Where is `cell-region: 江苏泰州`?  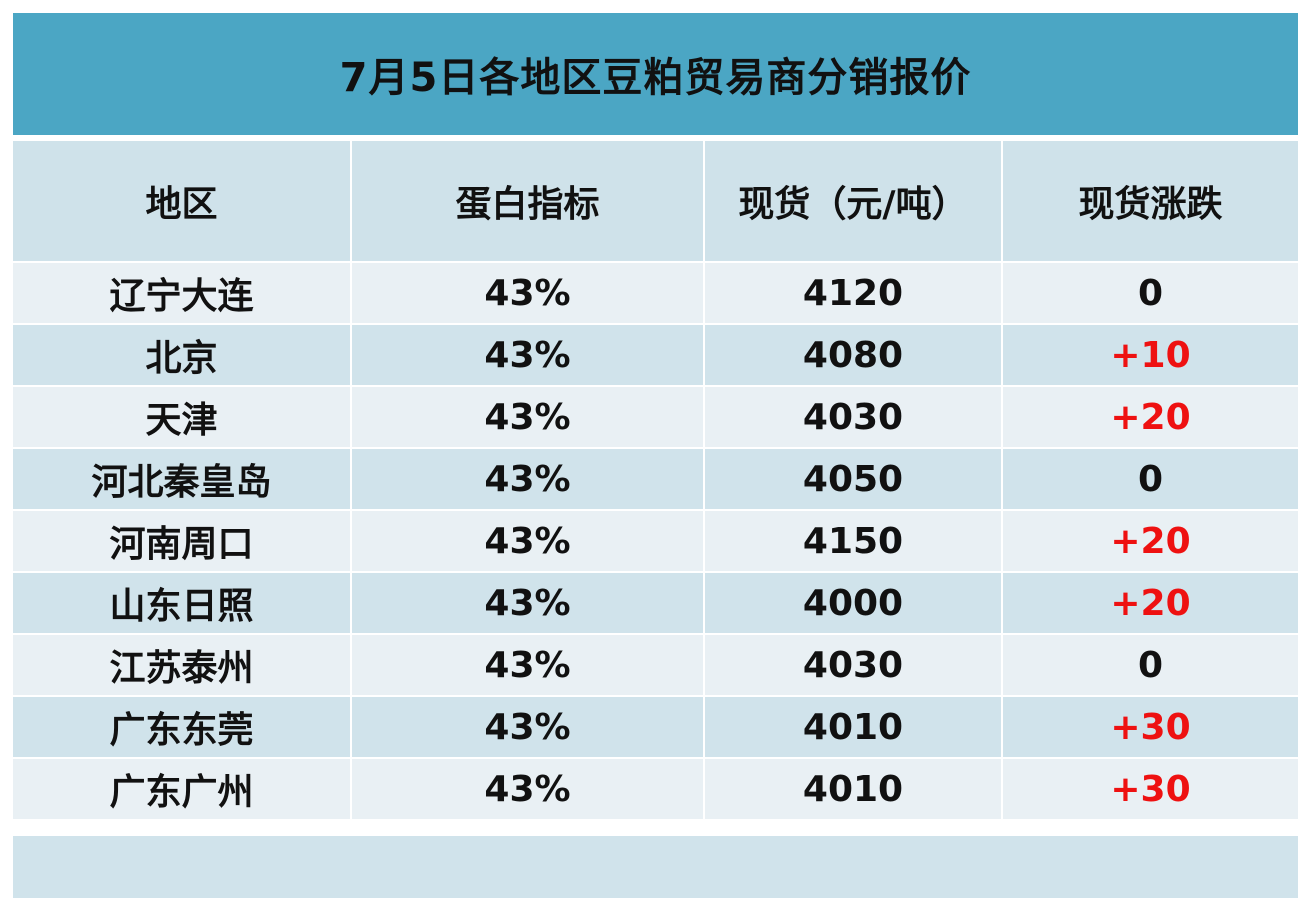
cell-region: 江苏泰州 is located at coordinates (181, 665).